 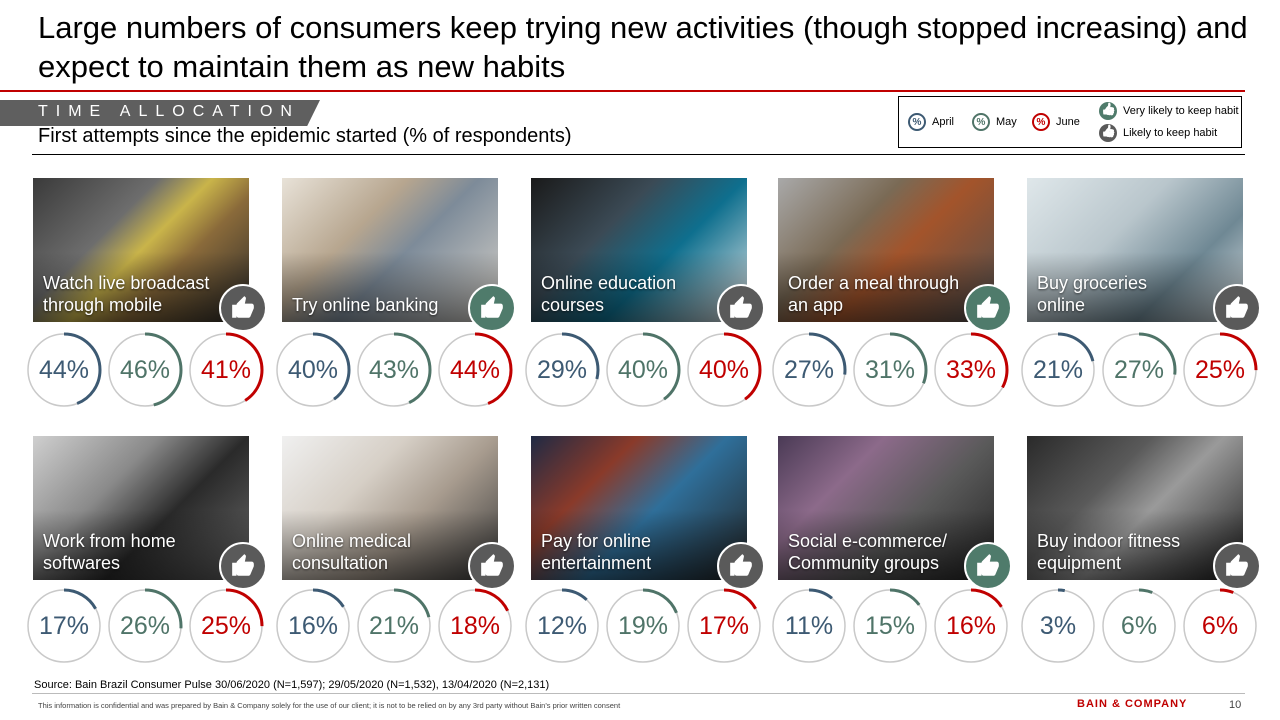 I want to click on gauge-may: 19%, so click(x=643, y=626).